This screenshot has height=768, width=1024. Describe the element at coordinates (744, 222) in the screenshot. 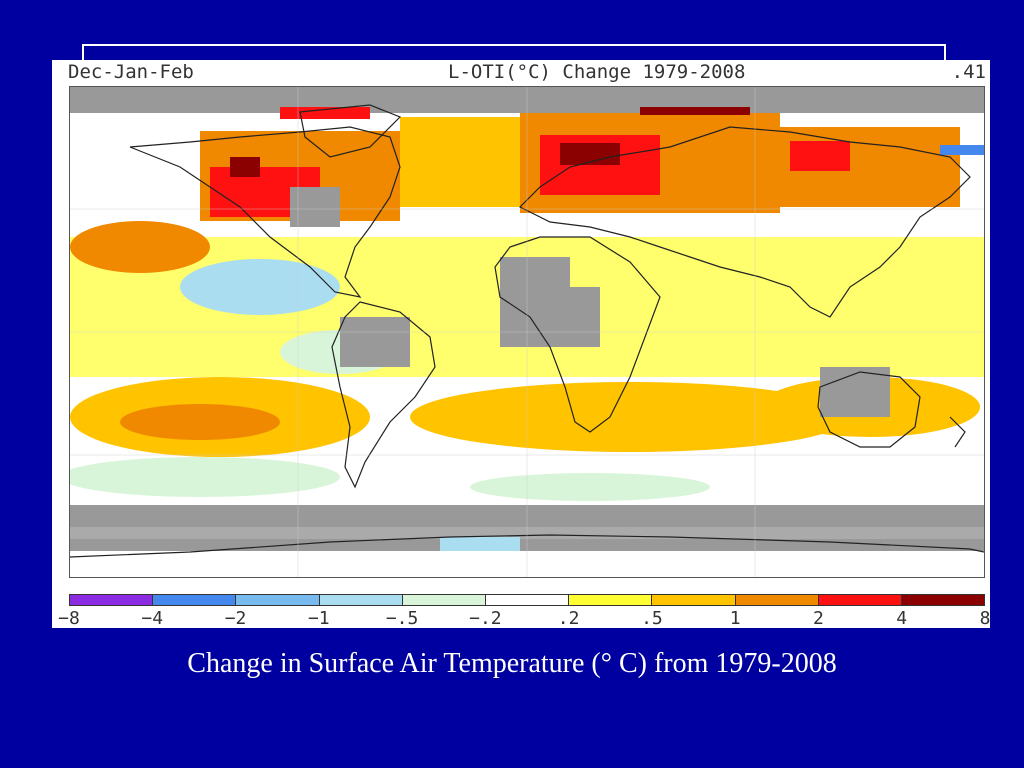

I see `coast-eurasia` at that location.